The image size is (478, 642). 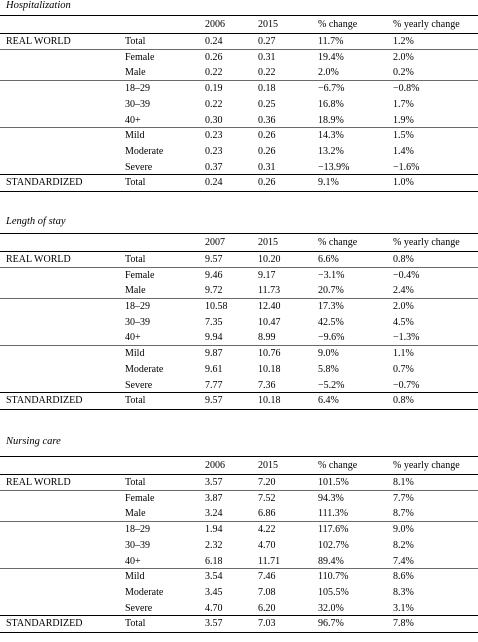 What do you see at coordinates (239, 401) in the screenshot?
I see `table-row: STANDARDIZED Total 9.57 10.18 6.4% 0.8%` at bounding box center [239, 401].